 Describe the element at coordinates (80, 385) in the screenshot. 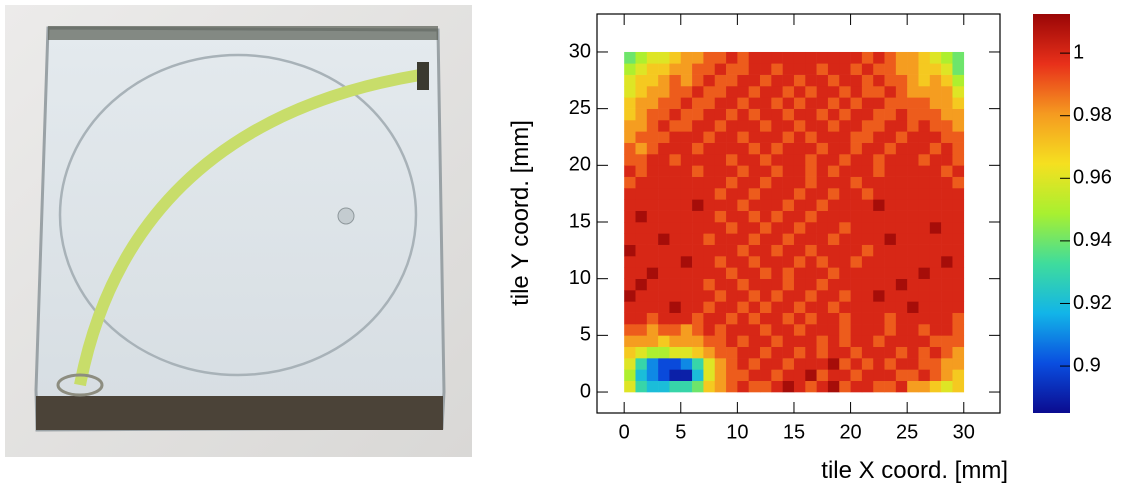

I see `fiber-loop` at that location.